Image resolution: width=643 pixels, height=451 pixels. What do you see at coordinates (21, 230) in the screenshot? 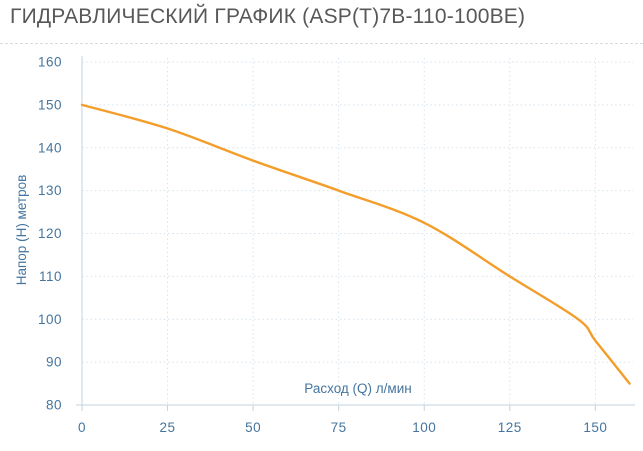
I see `y-axis-title: Напор (H) метров` at bounding box center [21, 230].